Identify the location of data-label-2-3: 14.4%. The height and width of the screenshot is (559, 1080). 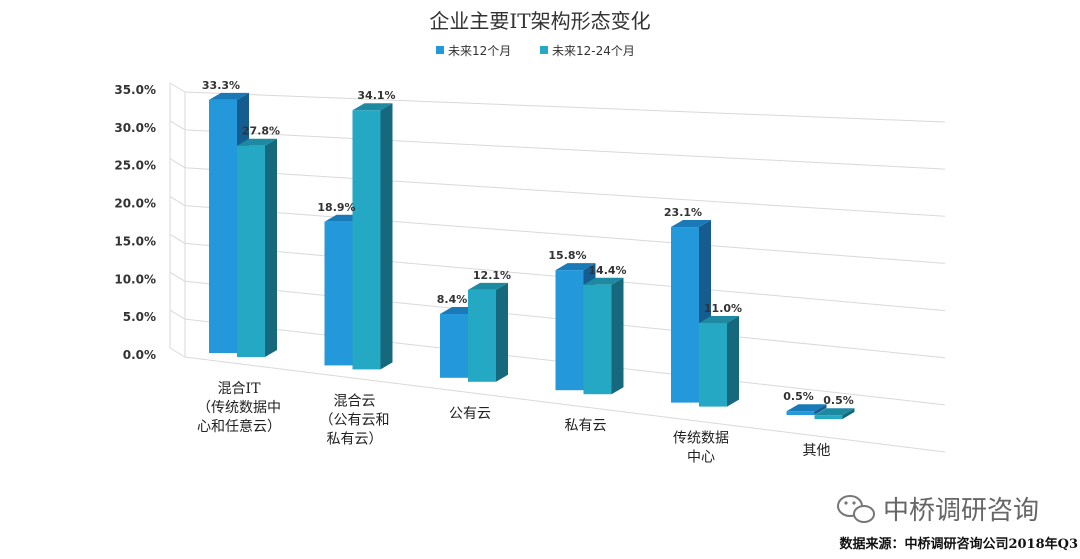
(607, 270).